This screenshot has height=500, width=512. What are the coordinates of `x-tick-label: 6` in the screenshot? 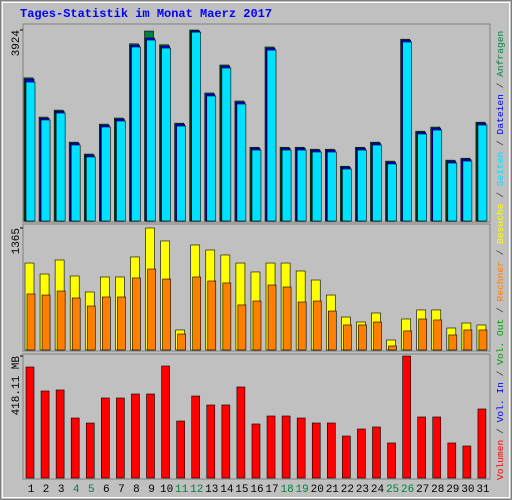 It's located at (106, 490).